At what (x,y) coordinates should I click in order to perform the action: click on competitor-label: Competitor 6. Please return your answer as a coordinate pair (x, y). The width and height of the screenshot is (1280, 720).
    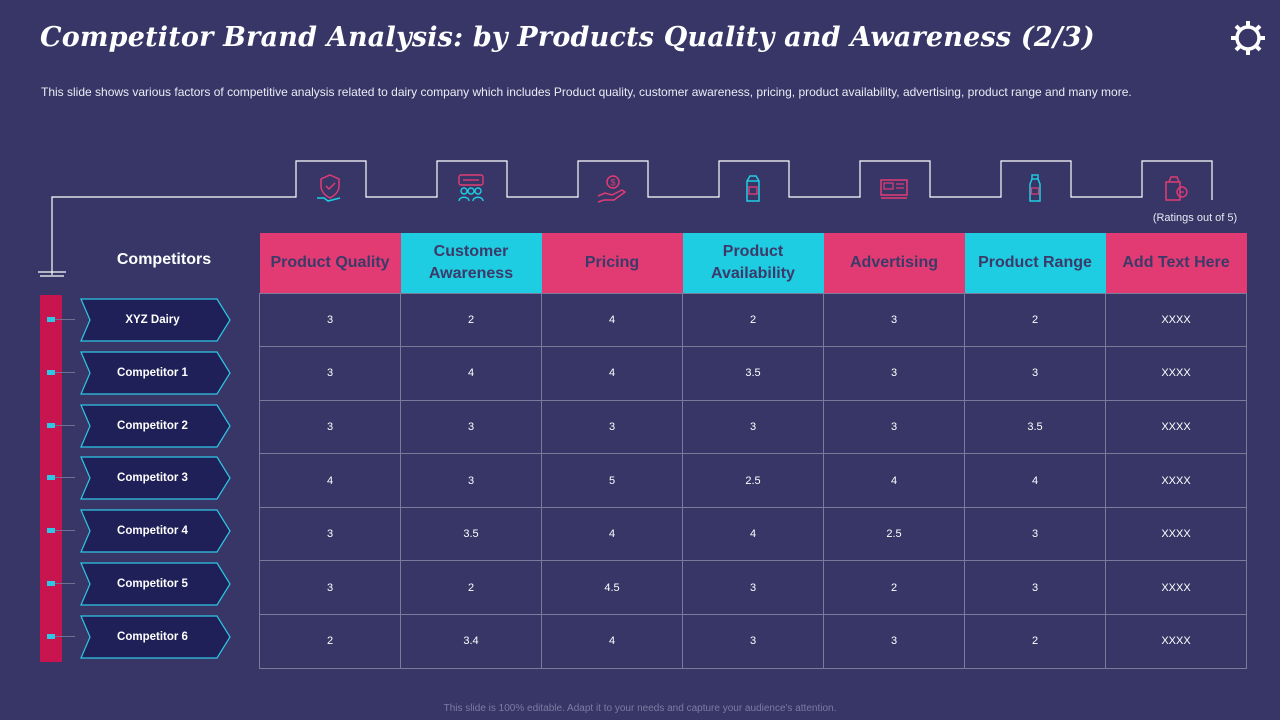
    Looking at the image, I should click on (156, 637).